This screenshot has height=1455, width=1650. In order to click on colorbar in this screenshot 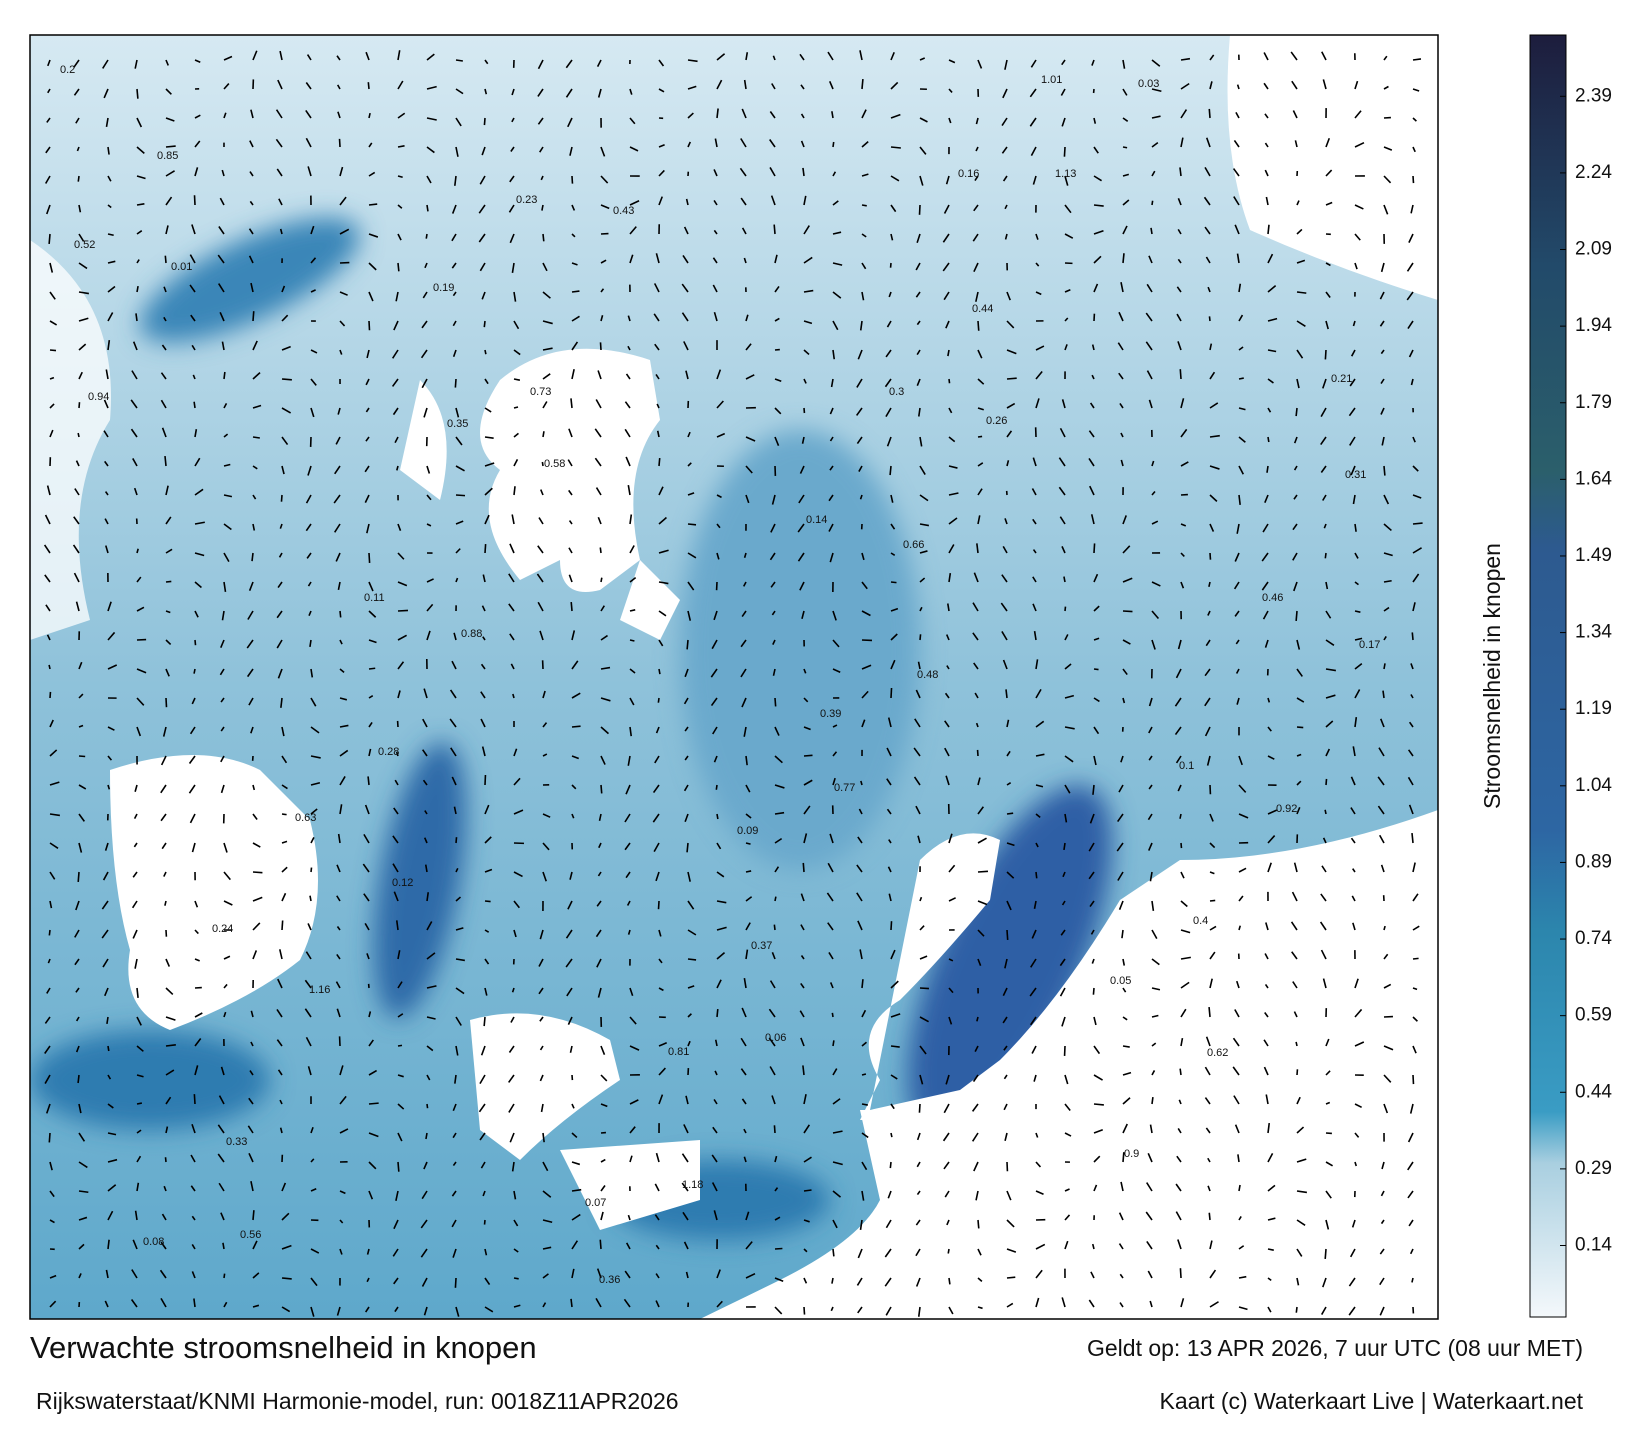, I will do `click(1548, 676)`.